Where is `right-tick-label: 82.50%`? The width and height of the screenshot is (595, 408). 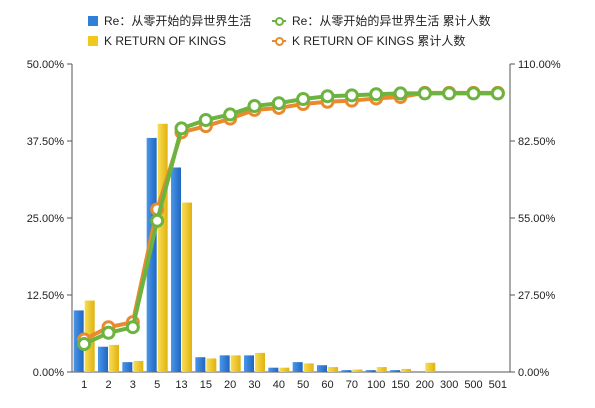 right-tick-label: 82.50% is located at coordinates (537, 142).